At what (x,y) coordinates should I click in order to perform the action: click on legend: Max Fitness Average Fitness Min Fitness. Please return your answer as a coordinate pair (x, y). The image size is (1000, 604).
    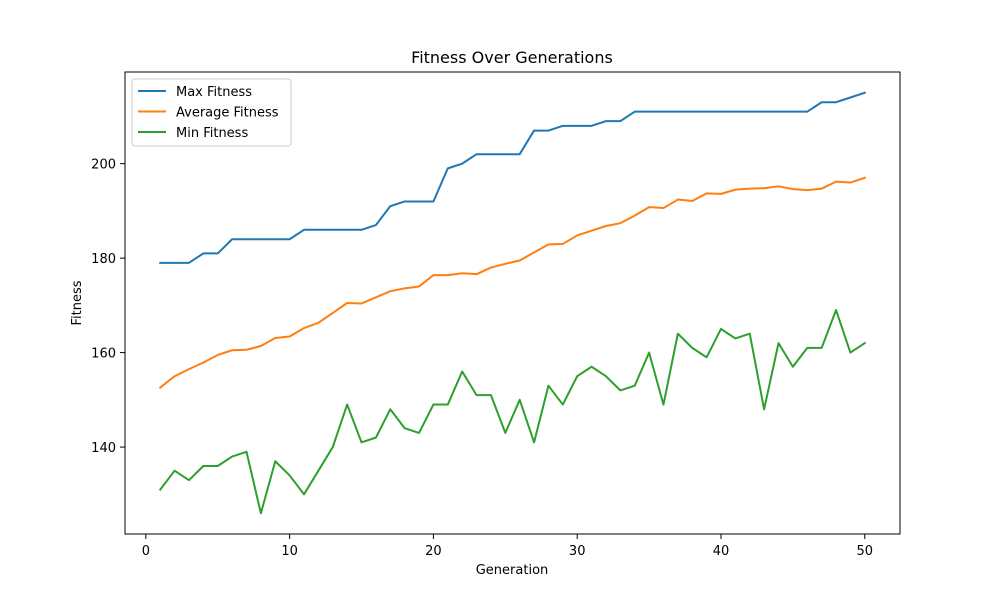
    Looking at the image, I should click on (211, 112).